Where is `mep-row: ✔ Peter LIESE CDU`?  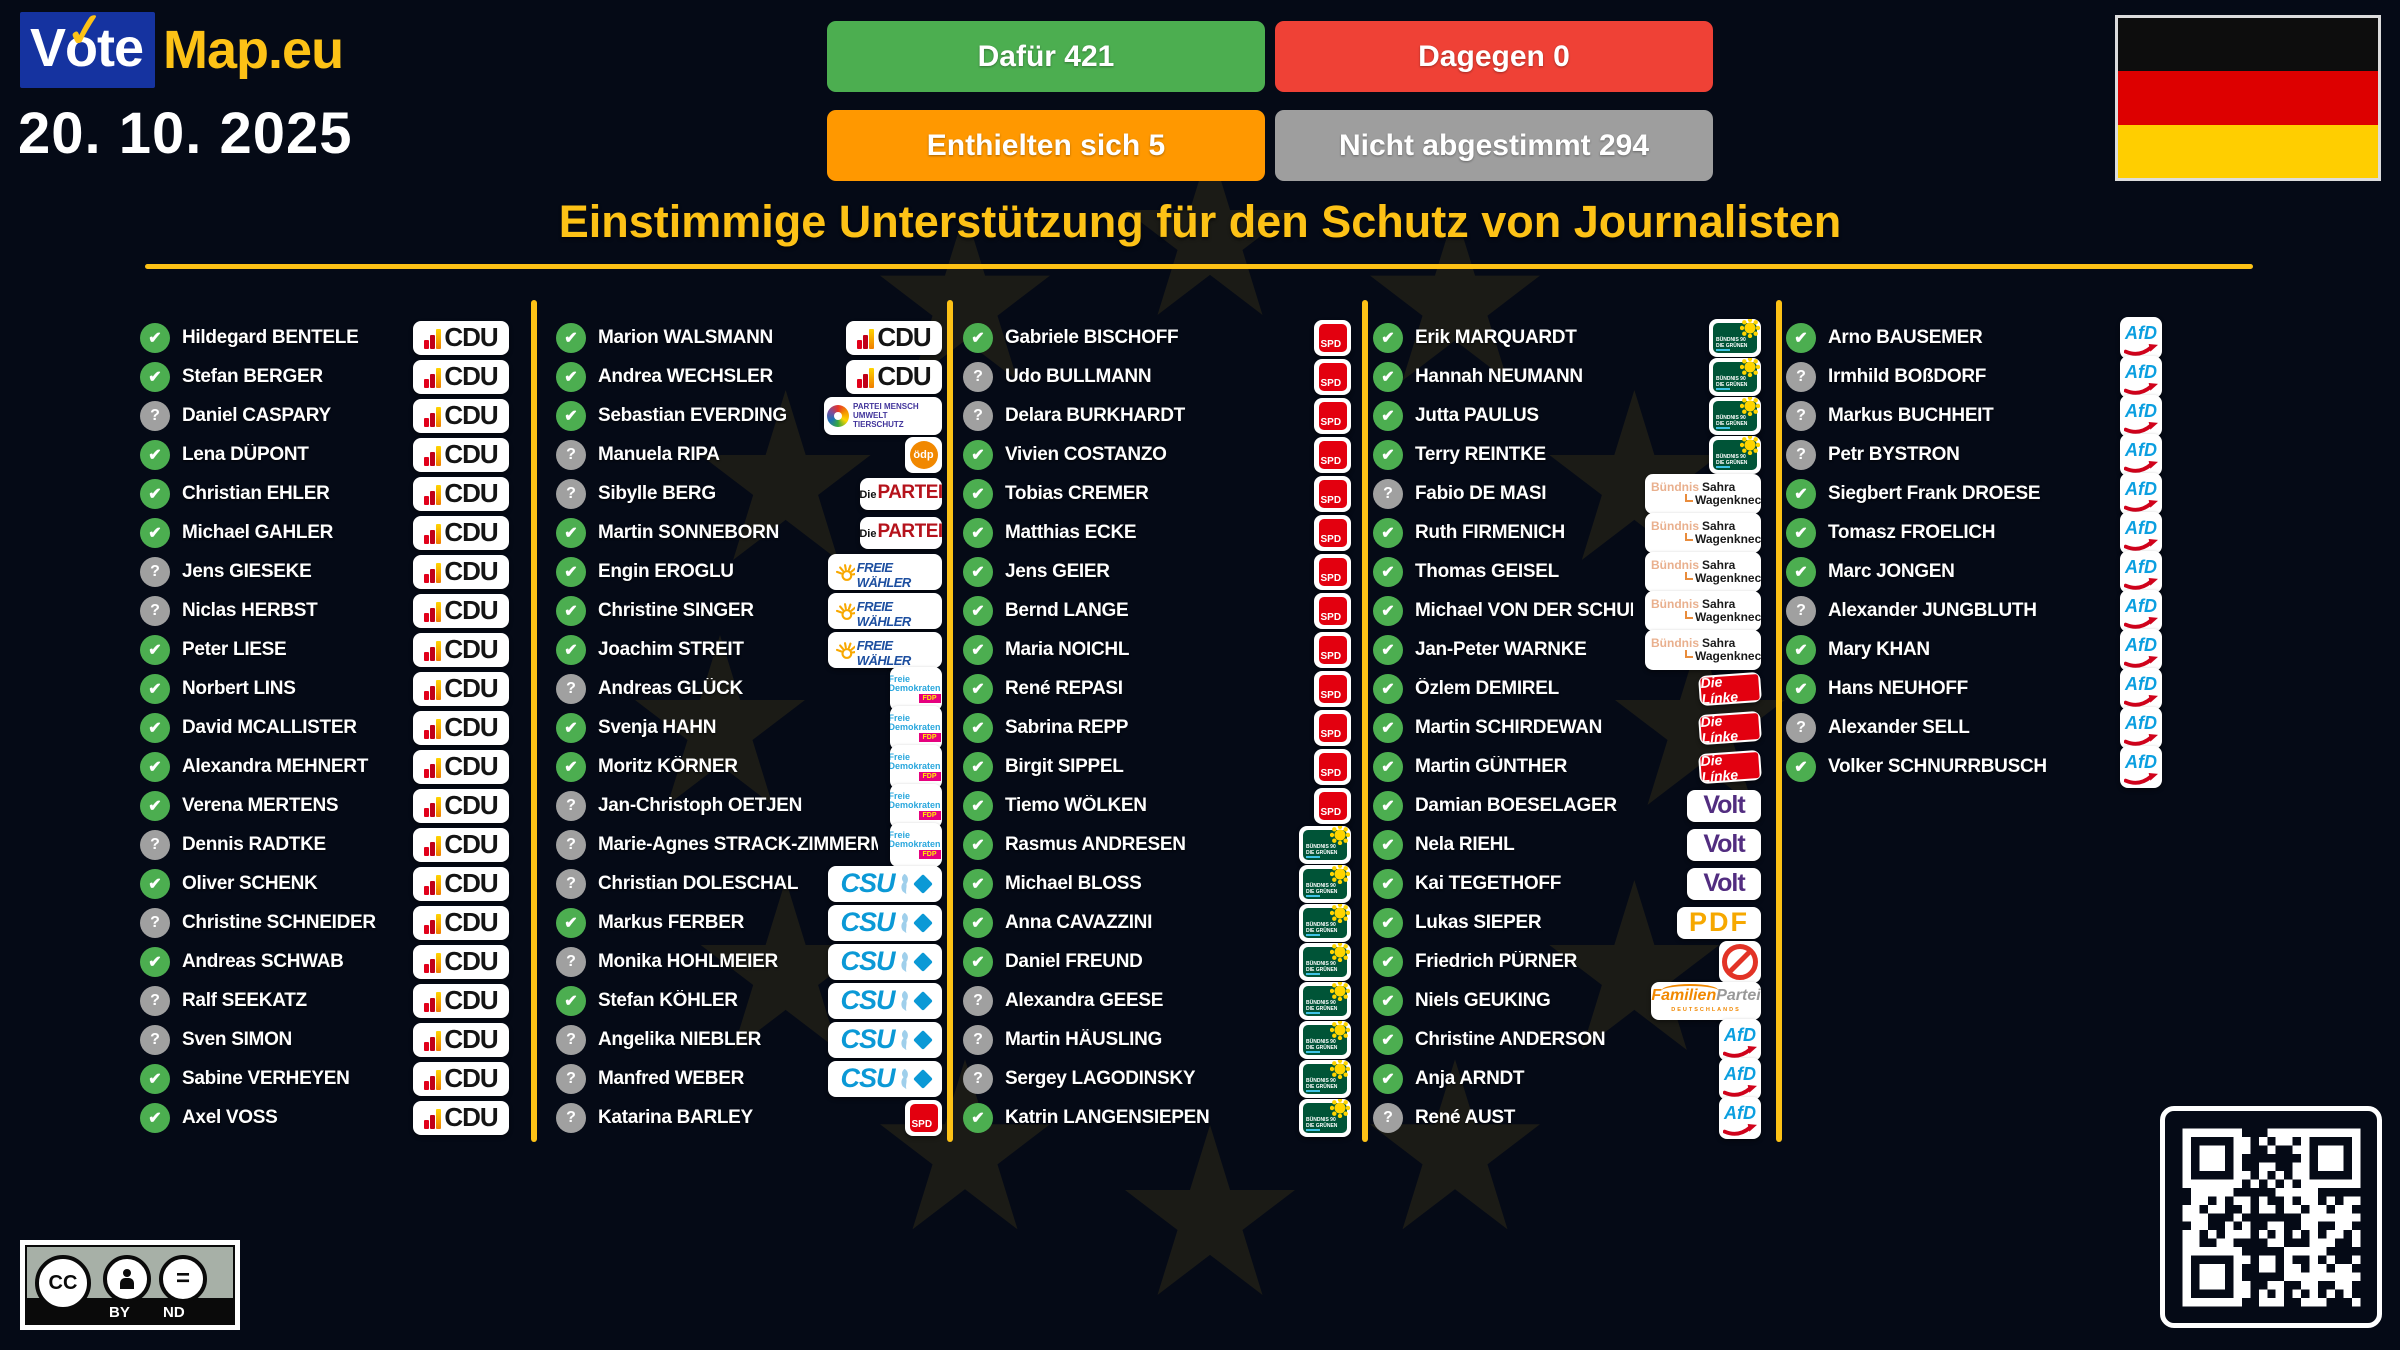 mep-row: ✔ Peter LIESE CDU is located at coordinates (324, 649).